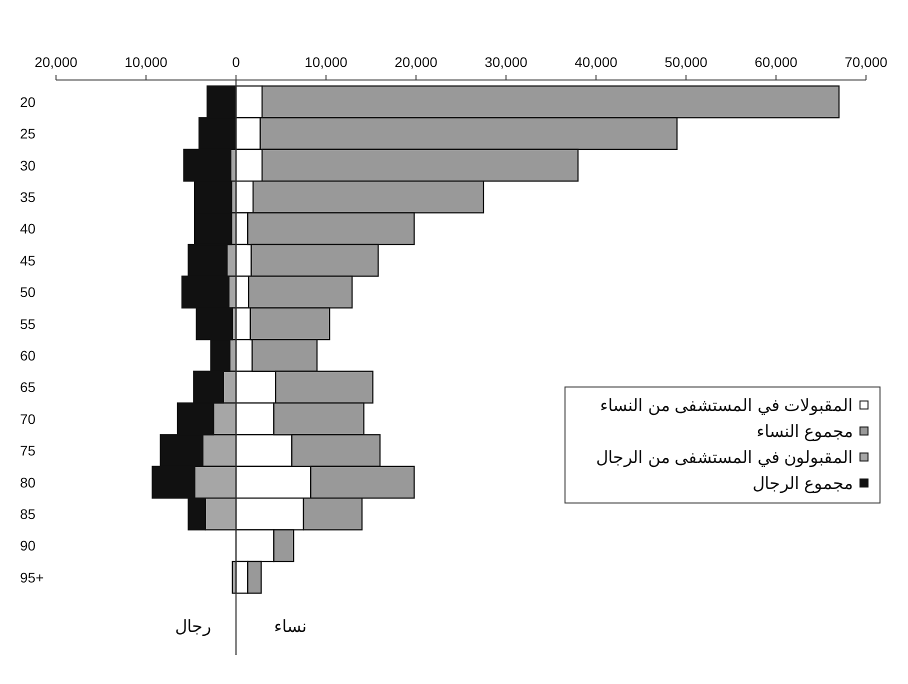 Image resolution: width=908 pixels, height=684 pixels. Describe the element at coordinates (28, 450) in the screenshot. I see `y-tick-label: 75` at that location.